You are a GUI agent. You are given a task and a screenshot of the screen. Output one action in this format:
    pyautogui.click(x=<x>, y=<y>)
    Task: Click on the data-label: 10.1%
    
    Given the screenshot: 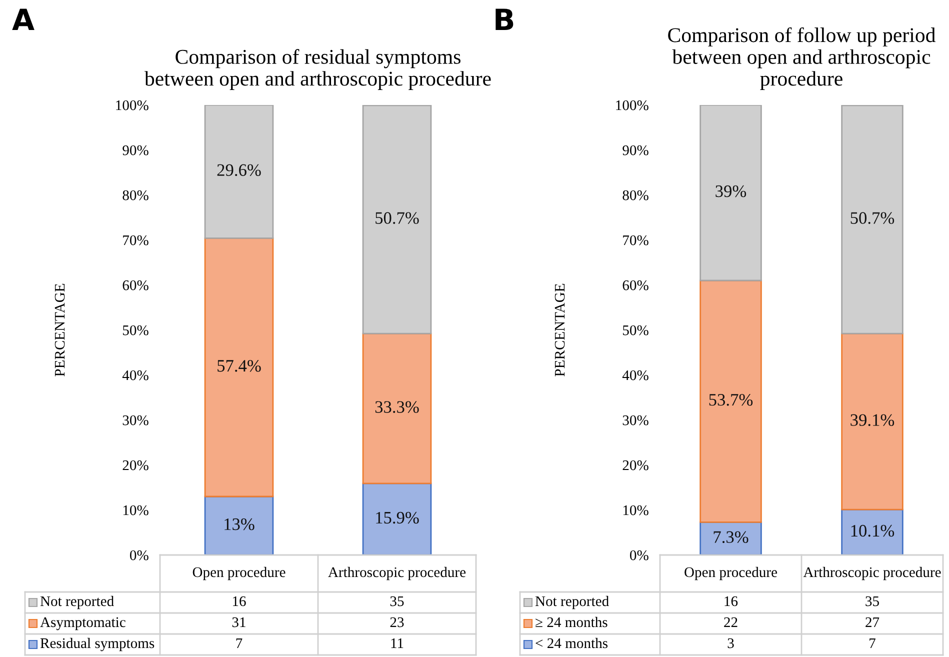 What is the action you would take?
    pyautogui.click(x=872, y=530)
    